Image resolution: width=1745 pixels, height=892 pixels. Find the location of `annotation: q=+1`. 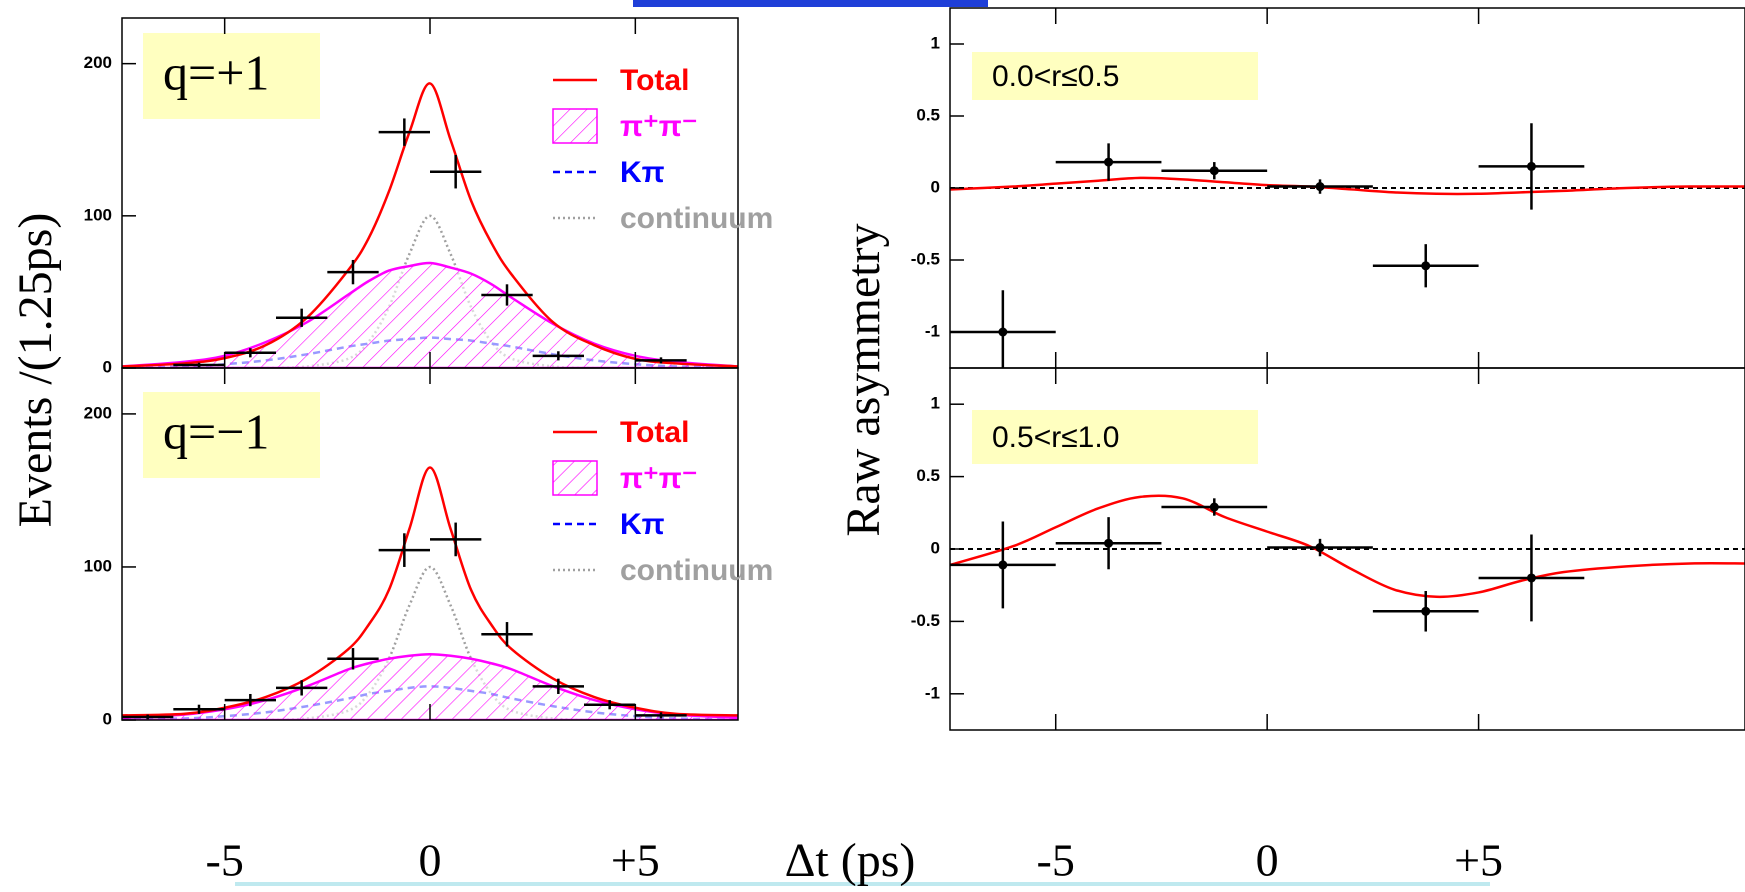

annotation: q=+1 is located at coordinates (216, 72).